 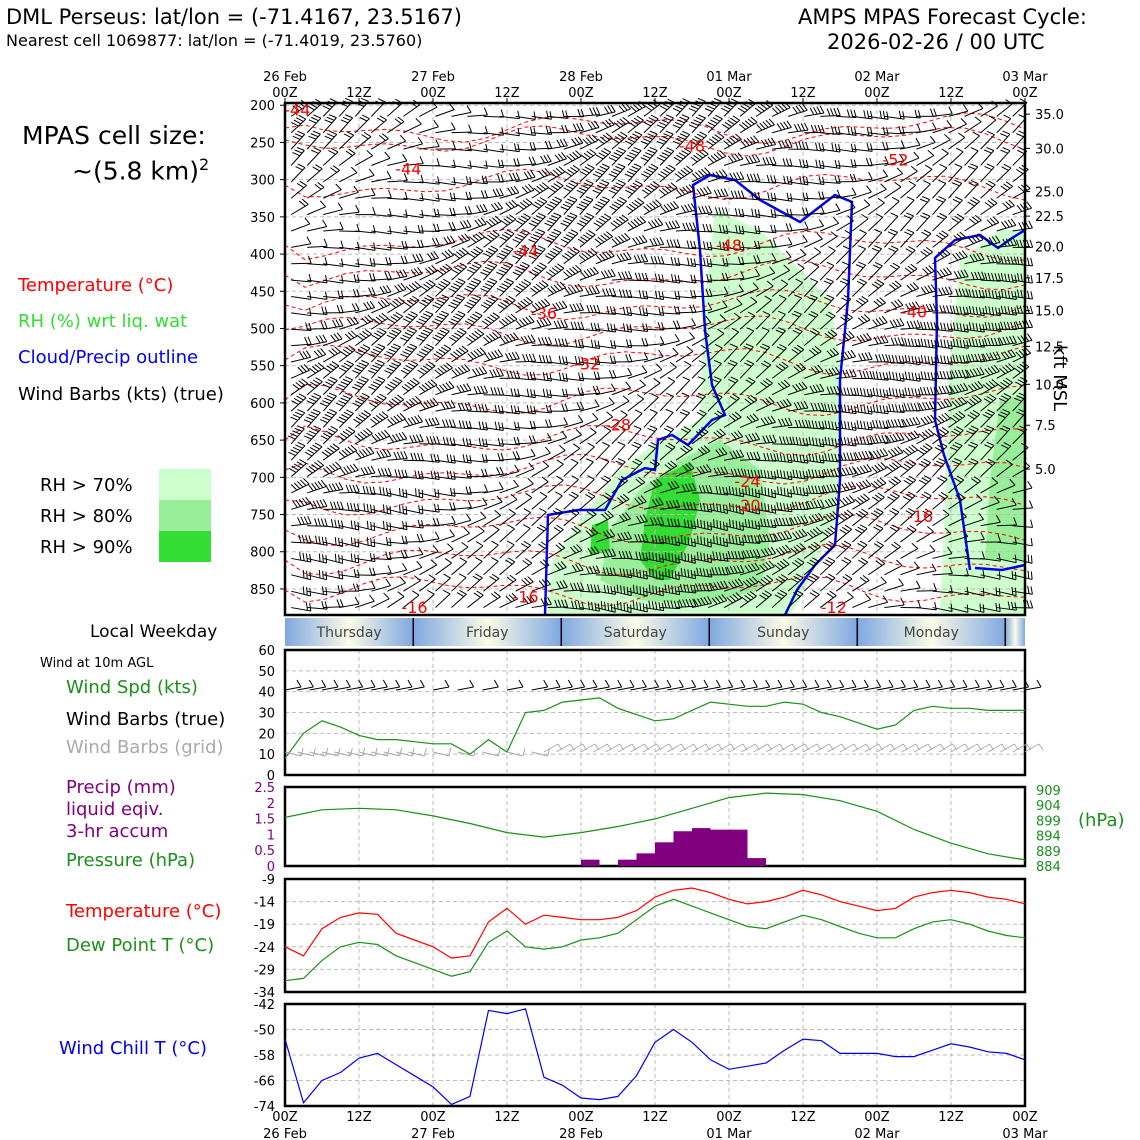 What do you see at coordinates (96, 285) in the screenshot?
I see `legend-temperature: Temperature (°C)` at bounding box center [96, 285].